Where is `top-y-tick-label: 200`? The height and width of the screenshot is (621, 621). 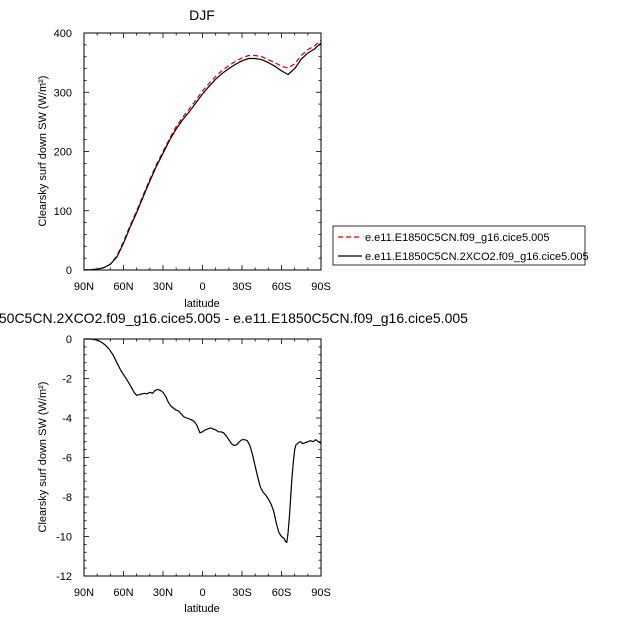 top-y-tick-label: 200 is located at coordinates (63, 153).